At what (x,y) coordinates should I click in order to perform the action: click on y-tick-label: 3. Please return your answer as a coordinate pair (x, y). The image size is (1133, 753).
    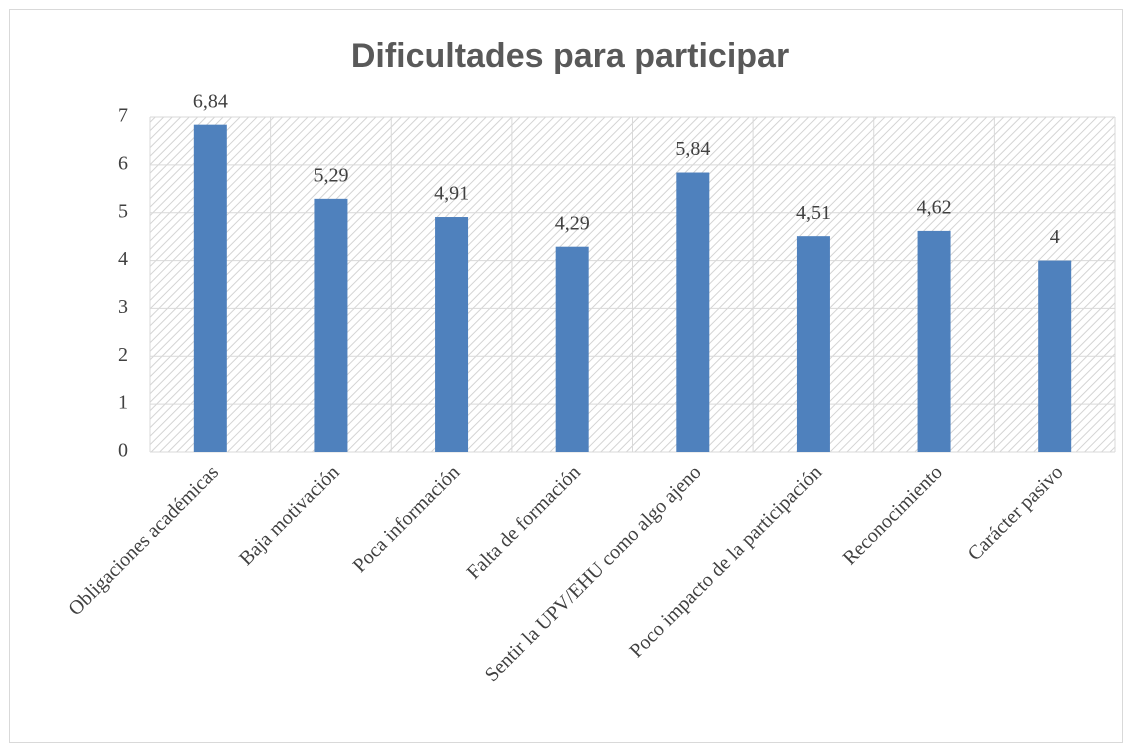
    Looking at the image, I should click on (123, 307).